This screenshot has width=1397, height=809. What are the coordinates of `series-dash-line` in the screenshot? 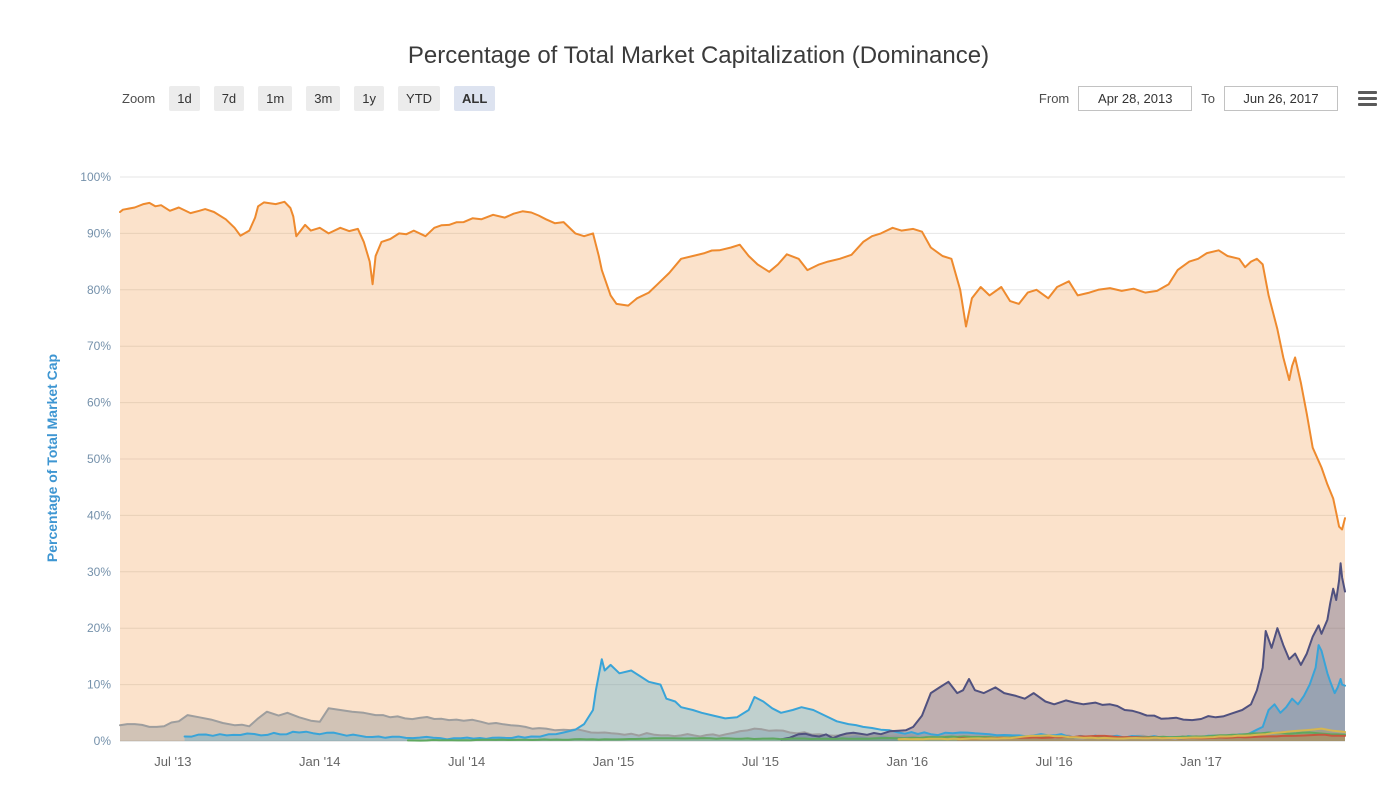 It's located at (876, 736).